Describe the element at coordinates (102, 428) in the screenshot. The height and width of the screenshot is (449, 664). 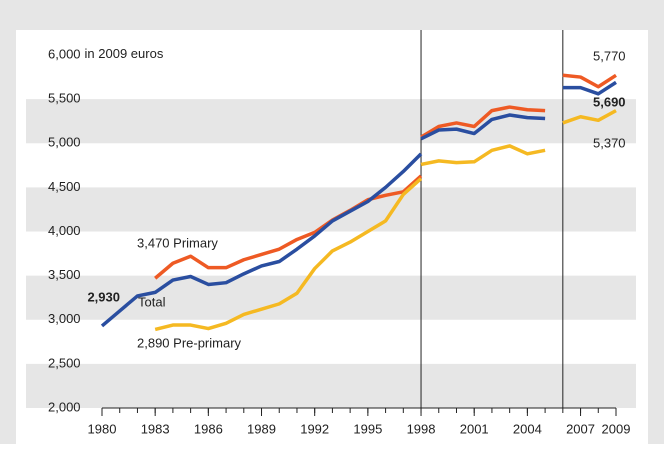
I see `x-tick-label: 1980` at that location.